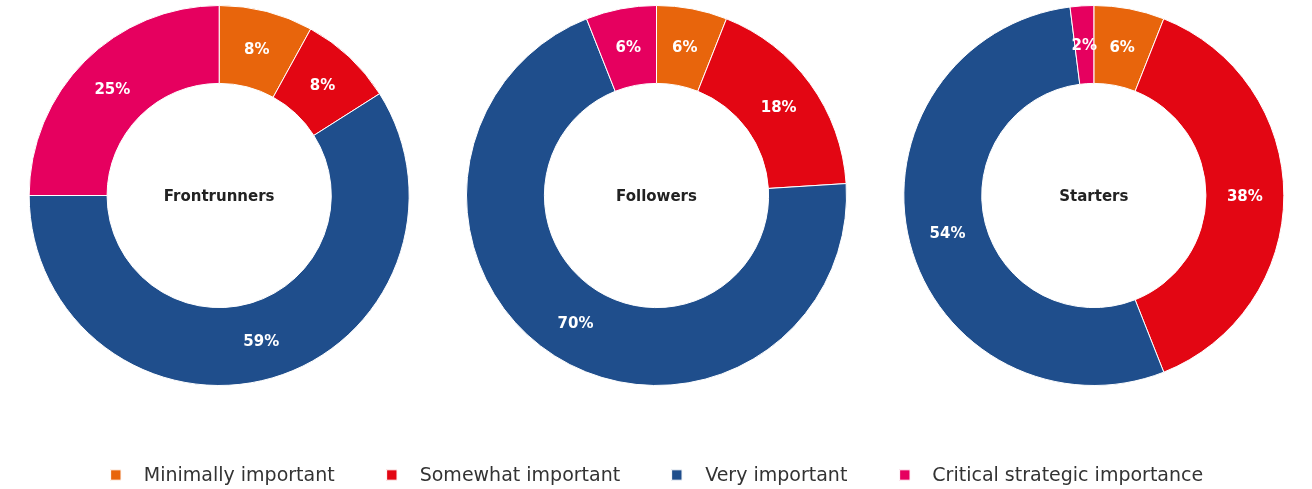  Describe the element at coordinates (1094, 195) in the screenshot. I see `slice-label: Starters` at that location.